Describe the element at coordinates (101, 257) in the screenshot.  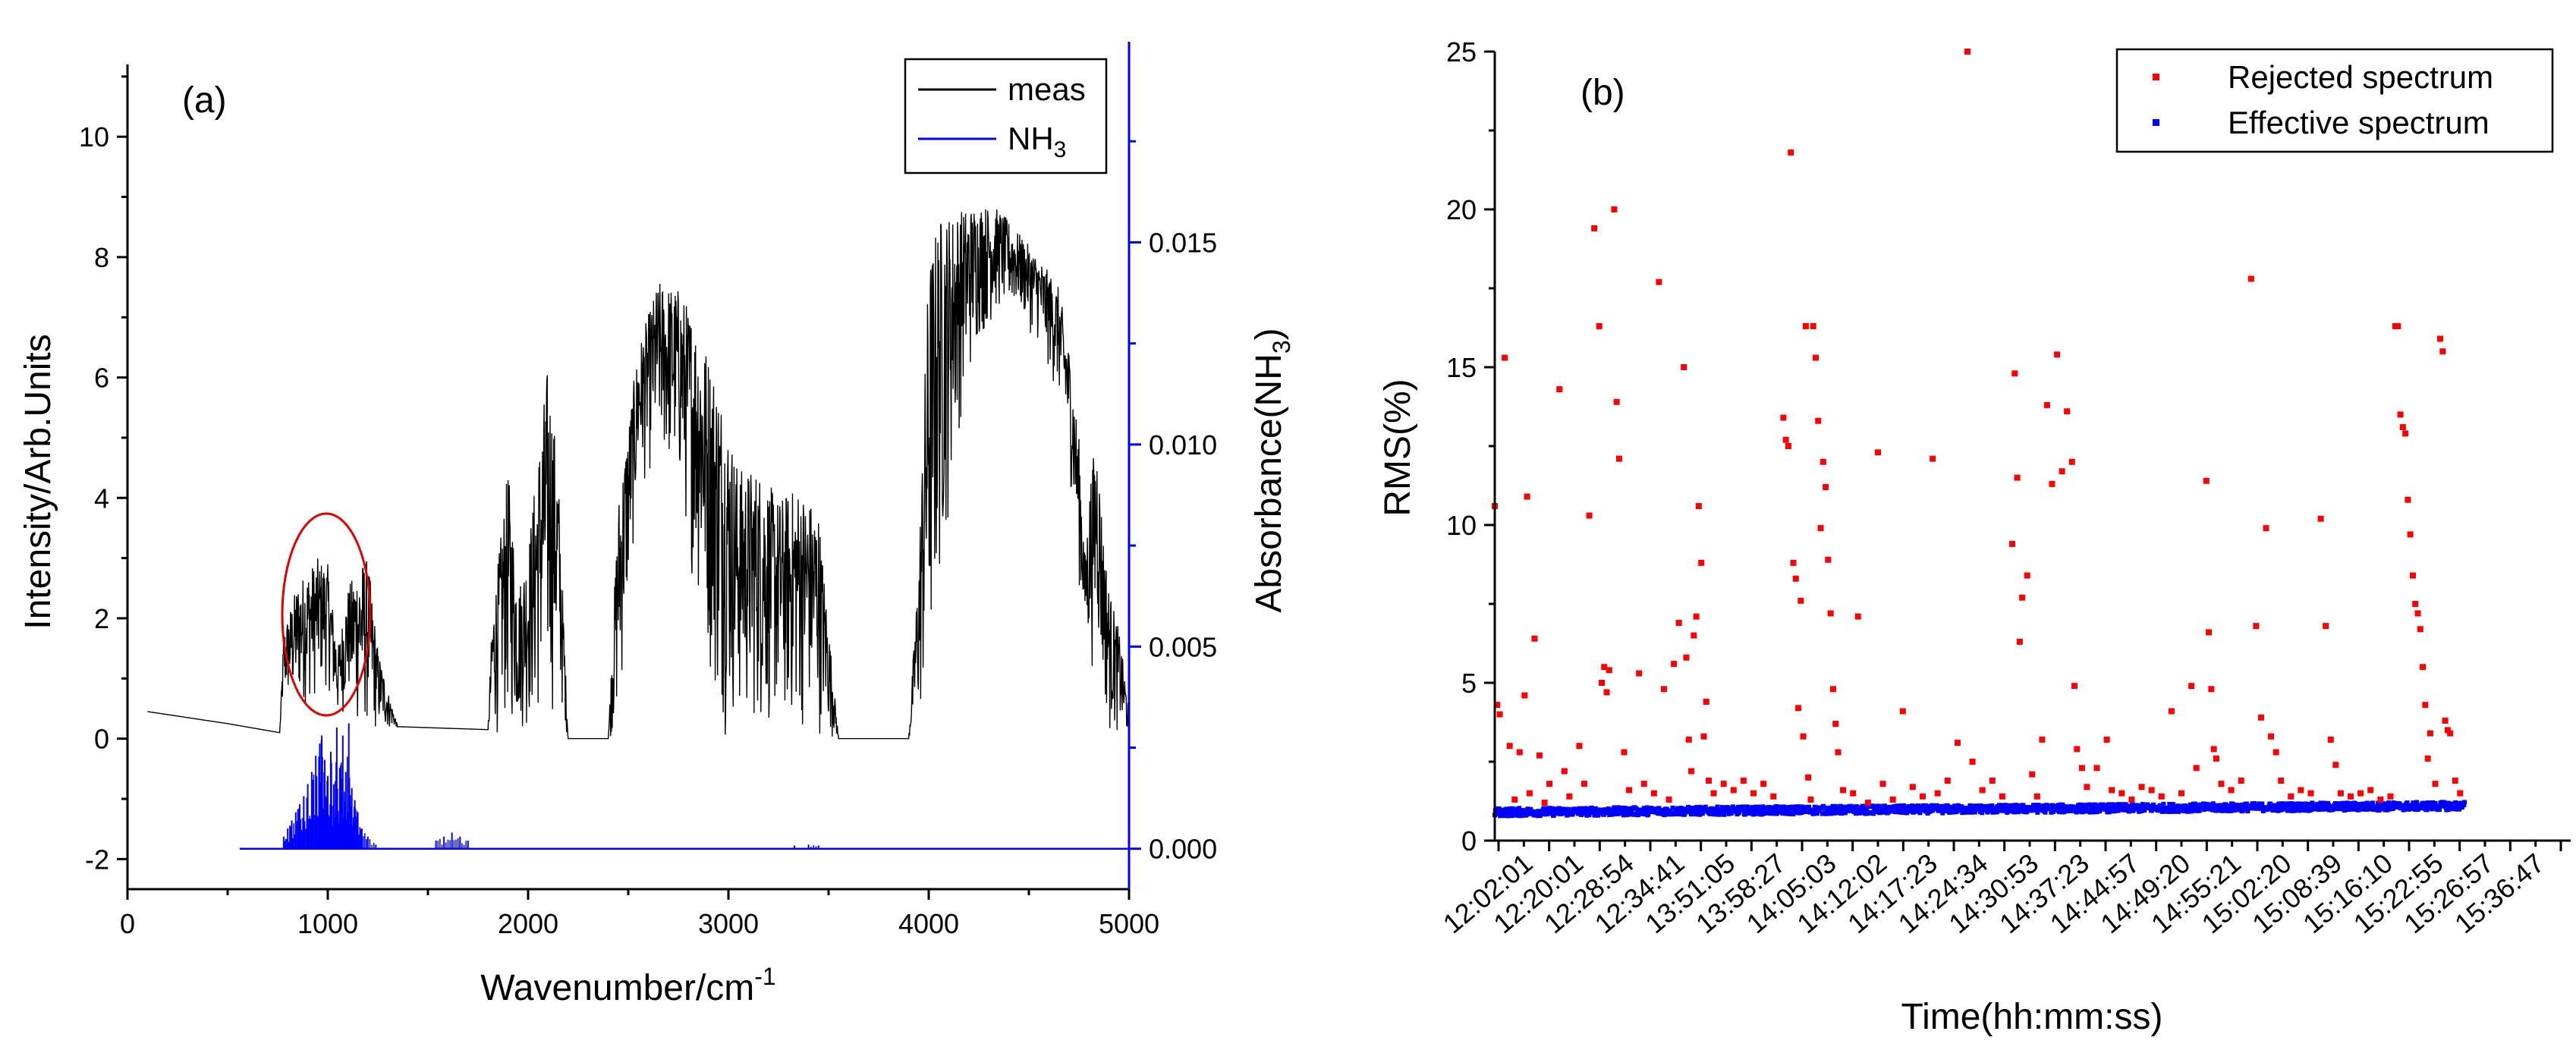
I see `a-y-tick-label: 8` at that location.